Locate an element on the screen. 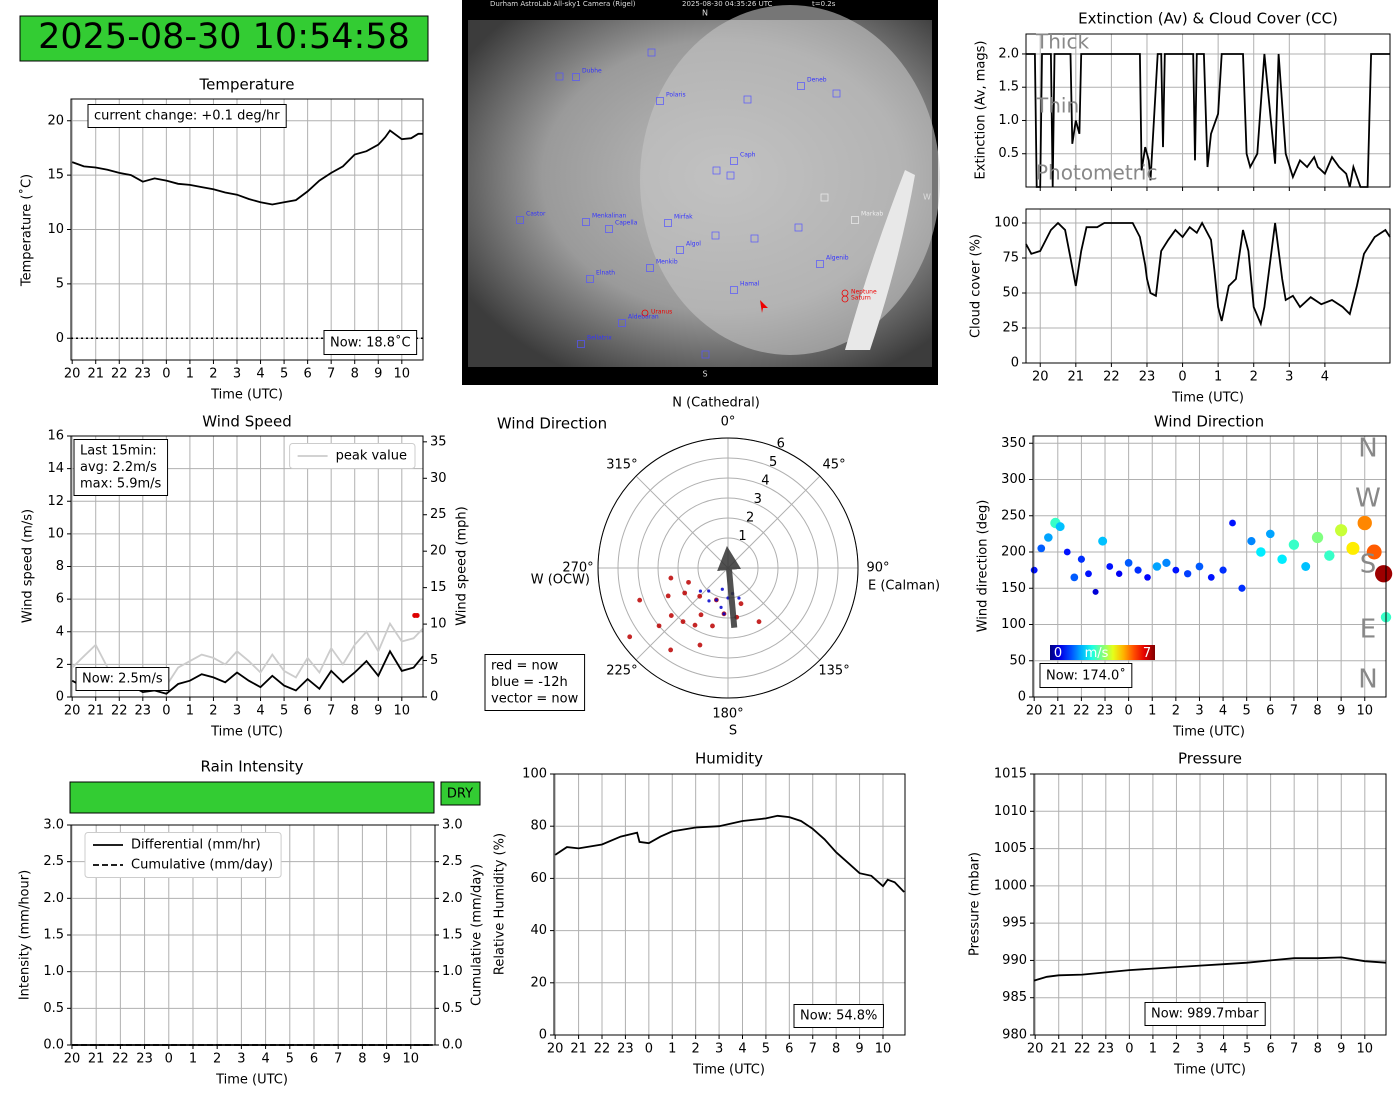 The image size is (1400, 1100). x-tick-label: 8 is located at coordinates (1318, 1049).